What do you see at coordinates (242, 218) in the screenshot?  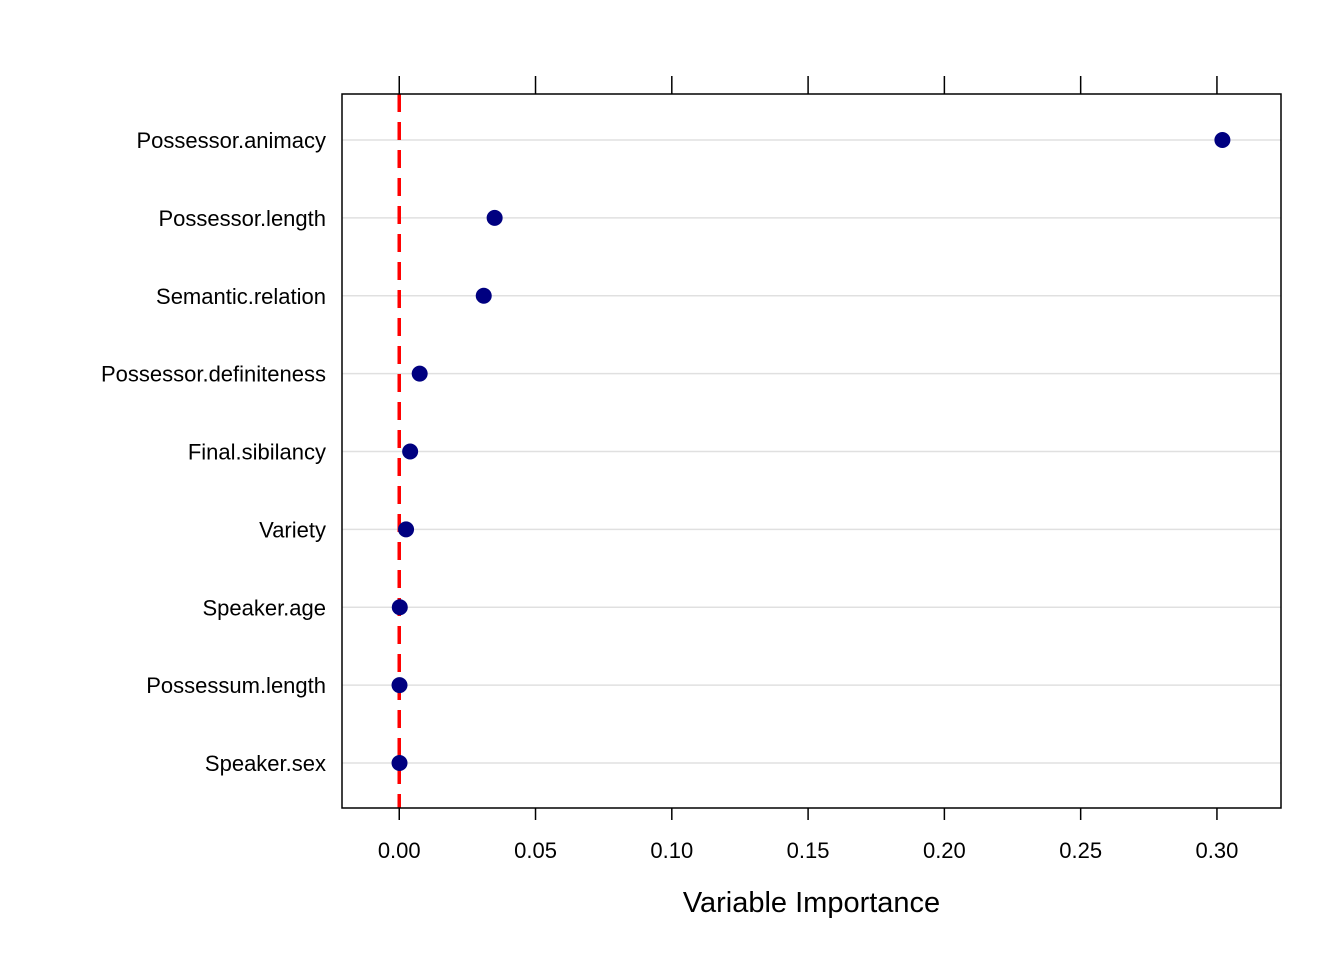 I see `category-label: Possessor.length` at bounding box center [242, 218].